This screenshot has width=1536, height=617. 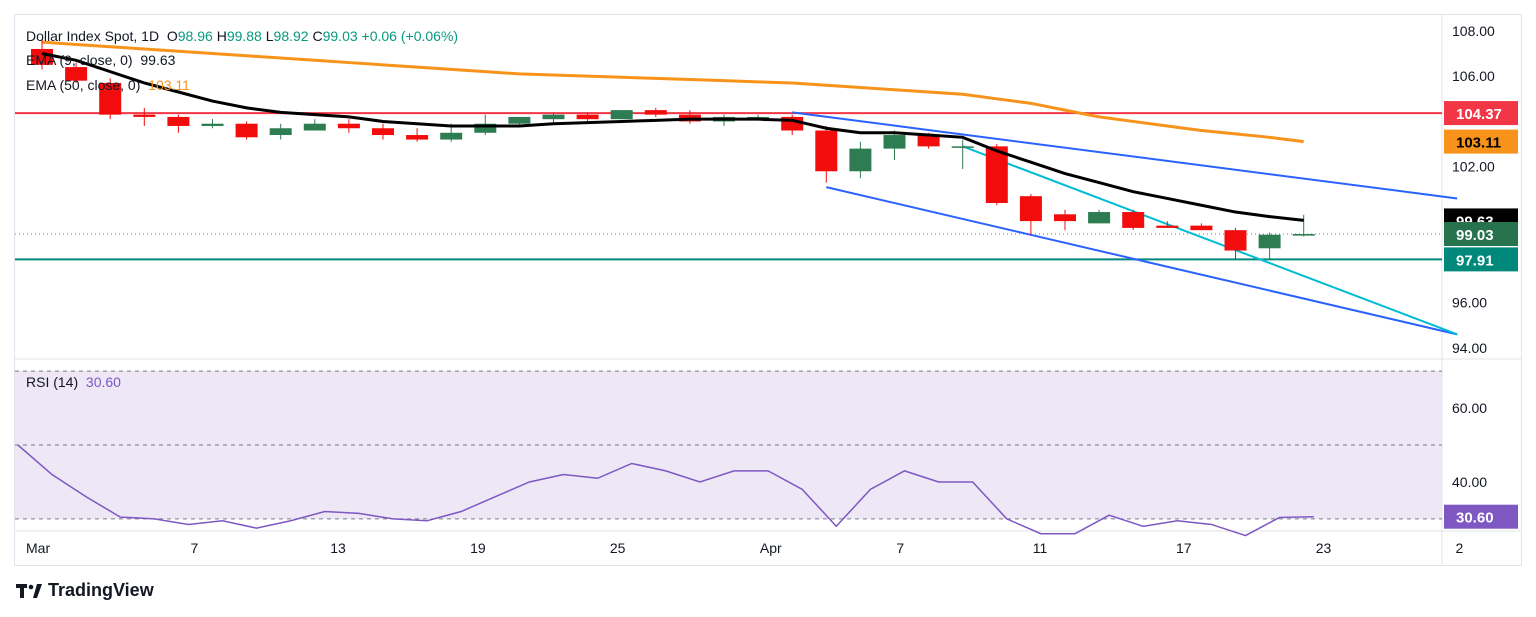 What do you see at coordinates (1040, 548) in the screenshot?
I see `time-tick-label: 11` at bounding box center [1040, 548].